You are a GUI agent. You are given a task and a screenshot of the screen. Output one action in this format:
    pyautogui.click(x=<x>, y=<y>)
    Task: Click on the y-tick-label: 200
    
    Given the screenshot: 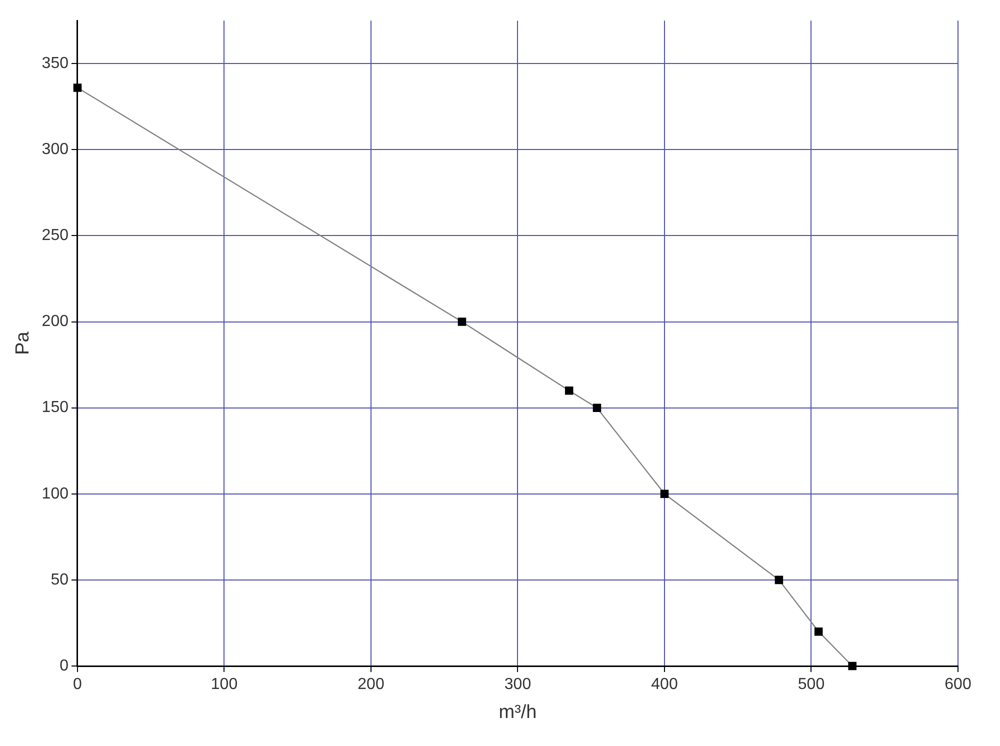 What is the action you would take?
    pyautogui.click(x=55, y=321)
    